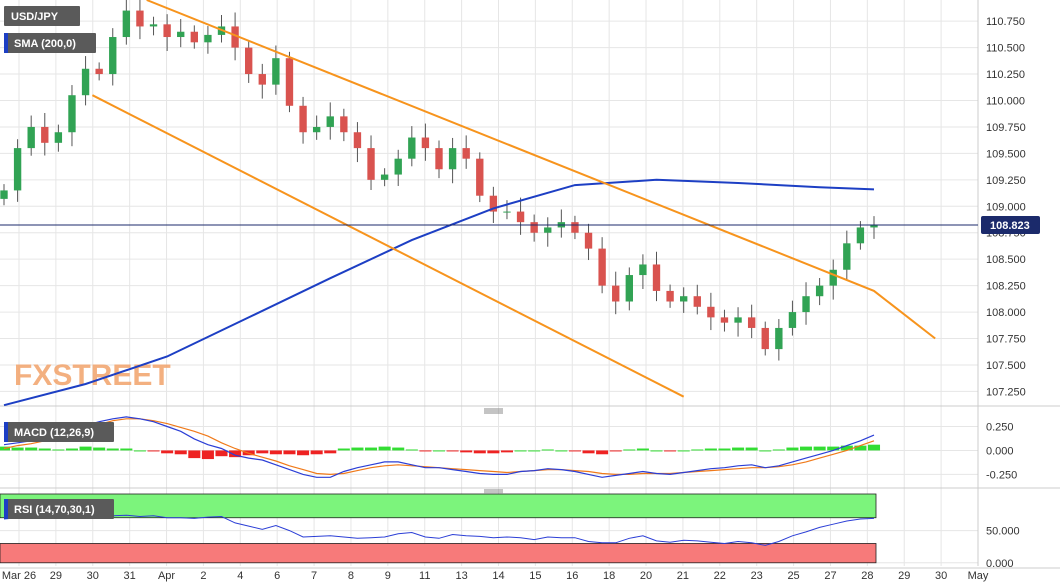 Image resolution: width=1060 pixels, height=587 pixels. I want to click on rsi-indicator-tag: RSI (14,70,30,1), so click(59, 509).